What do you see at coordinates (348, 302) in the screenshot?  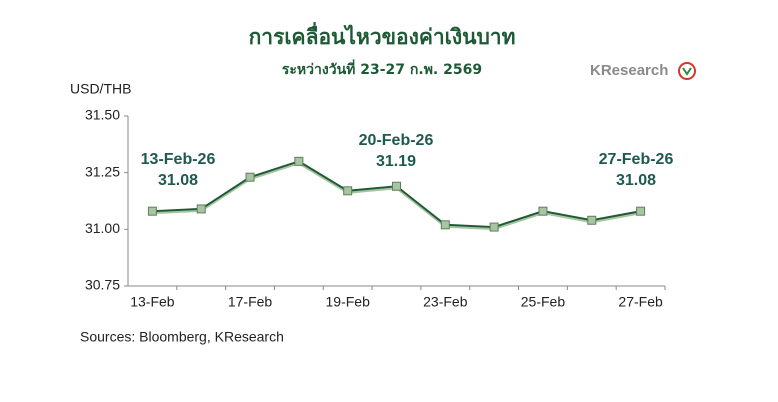 I see `x-tick-label: 19-Feb` at bounding box center [348, 302].